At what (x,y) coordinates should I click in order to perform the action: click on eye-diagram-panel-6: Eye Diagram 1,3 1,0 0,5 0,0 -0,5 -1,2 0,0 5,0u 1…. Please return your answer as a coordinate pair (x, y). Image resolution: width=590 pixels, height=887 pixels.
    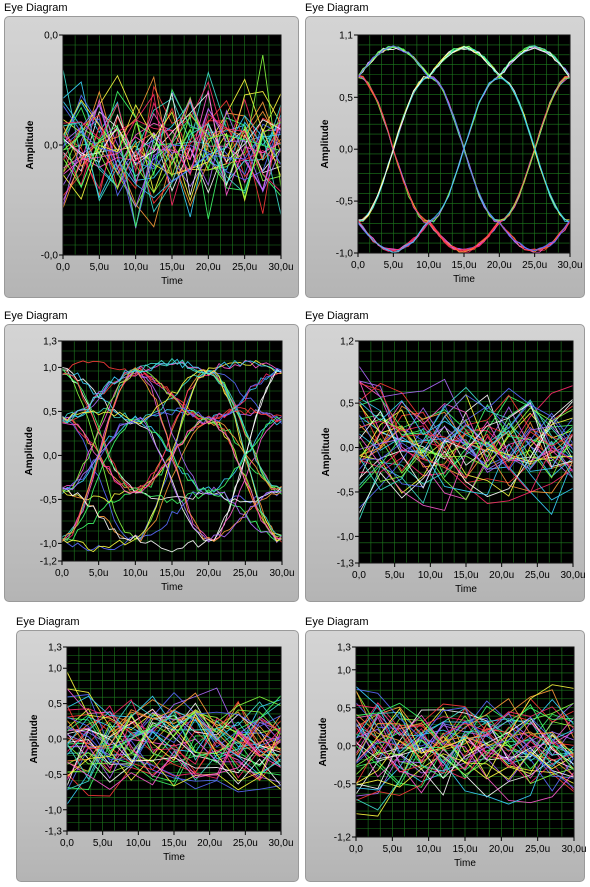
    Looking at the image, I should click on (445, 749).